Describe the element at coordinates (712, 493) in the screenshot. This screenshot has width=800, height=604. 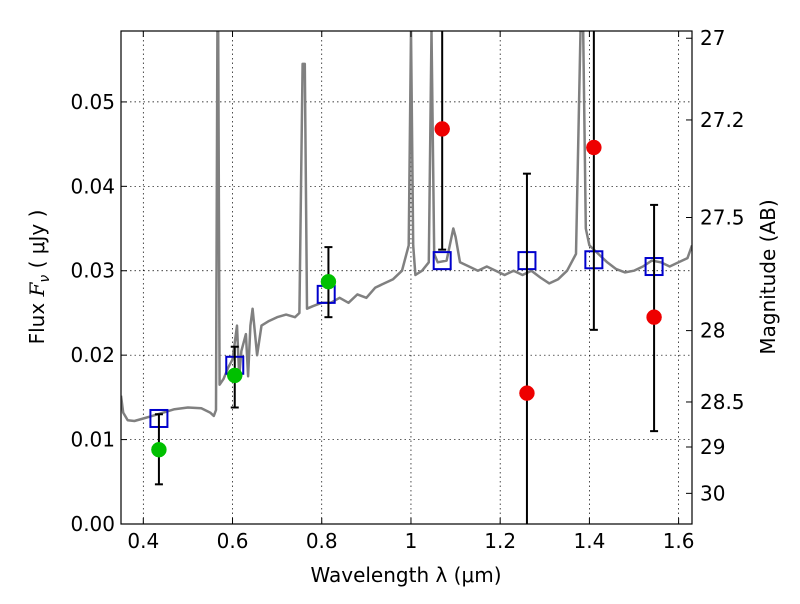
I see `y2-tick-label: 30` at that location.